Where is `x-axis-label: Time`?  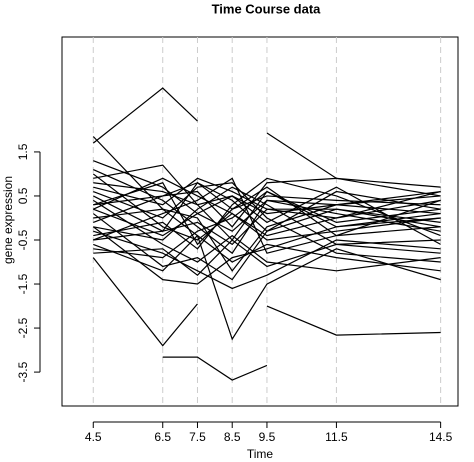 x-axis-label: Time is located at coordinates (260, 454).